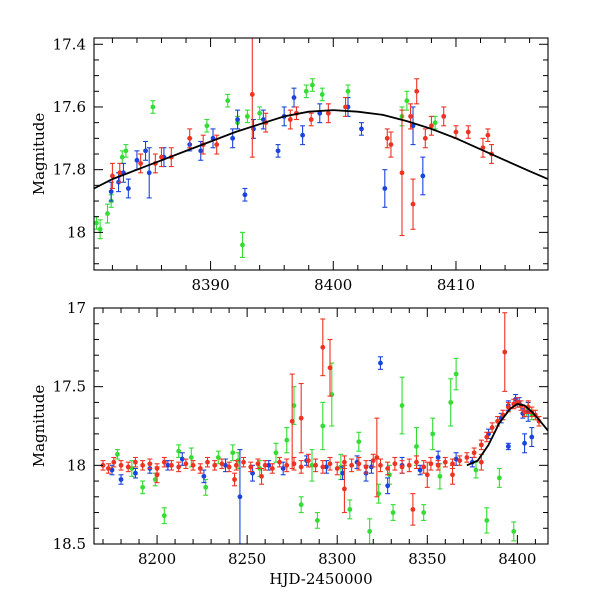 This screenshot has height=600, width=600. What do you see at coordinates (76, 308) in the screenshot?
I see `bottom-y-tick-label: 17` at bounding box center [76, 308].